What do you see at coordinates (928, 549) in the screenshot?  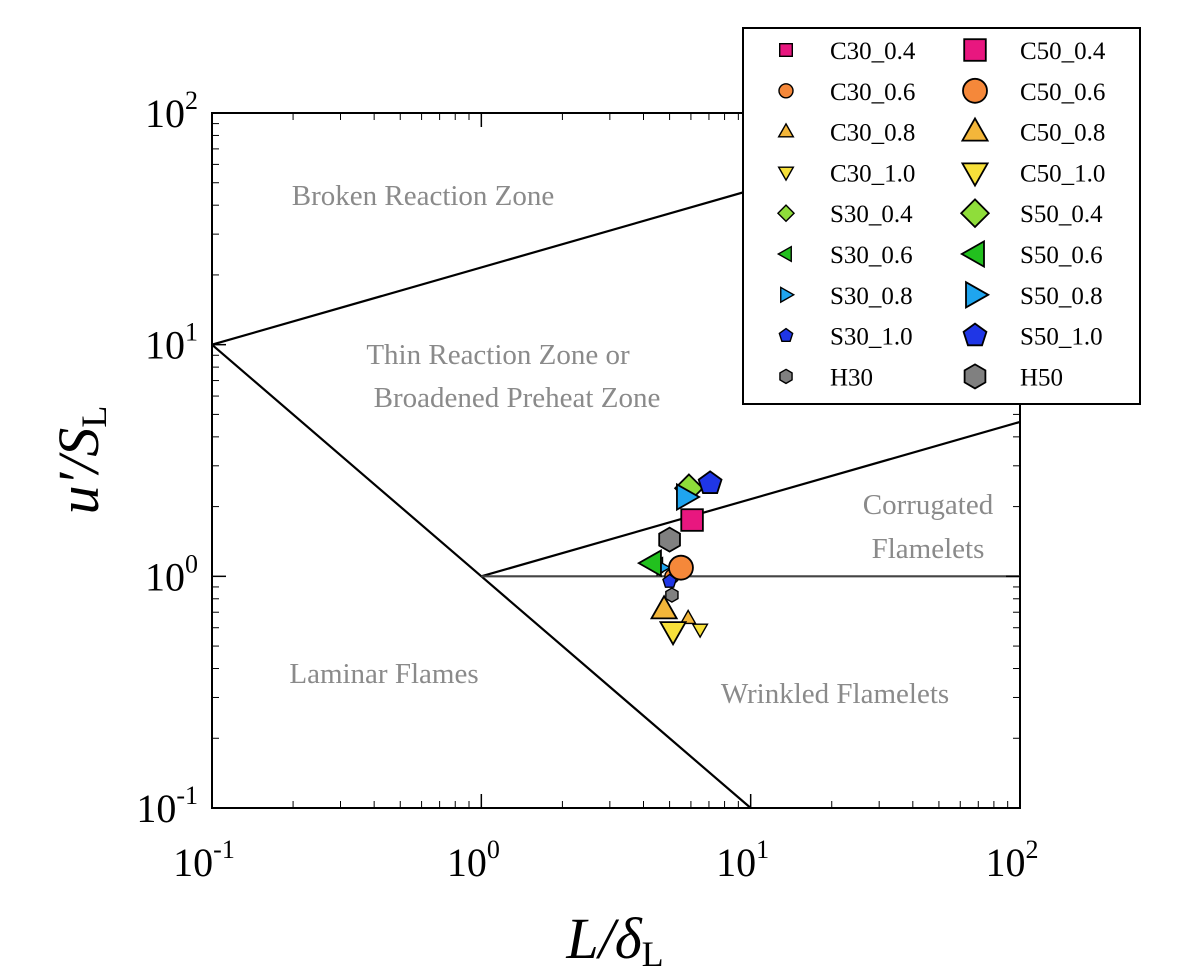 I see `region-label: Flamelets` at bounding box center [928, 549].